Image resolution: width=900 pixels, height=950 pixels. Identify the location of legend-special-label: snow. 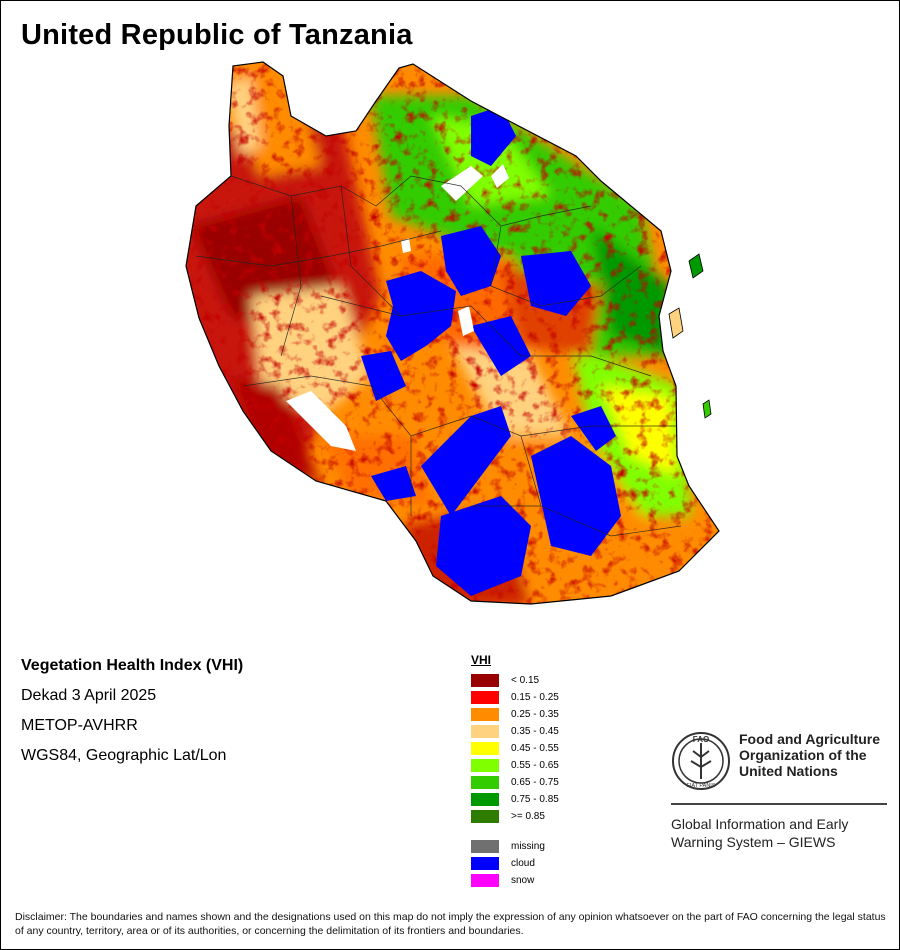
(523, 880).